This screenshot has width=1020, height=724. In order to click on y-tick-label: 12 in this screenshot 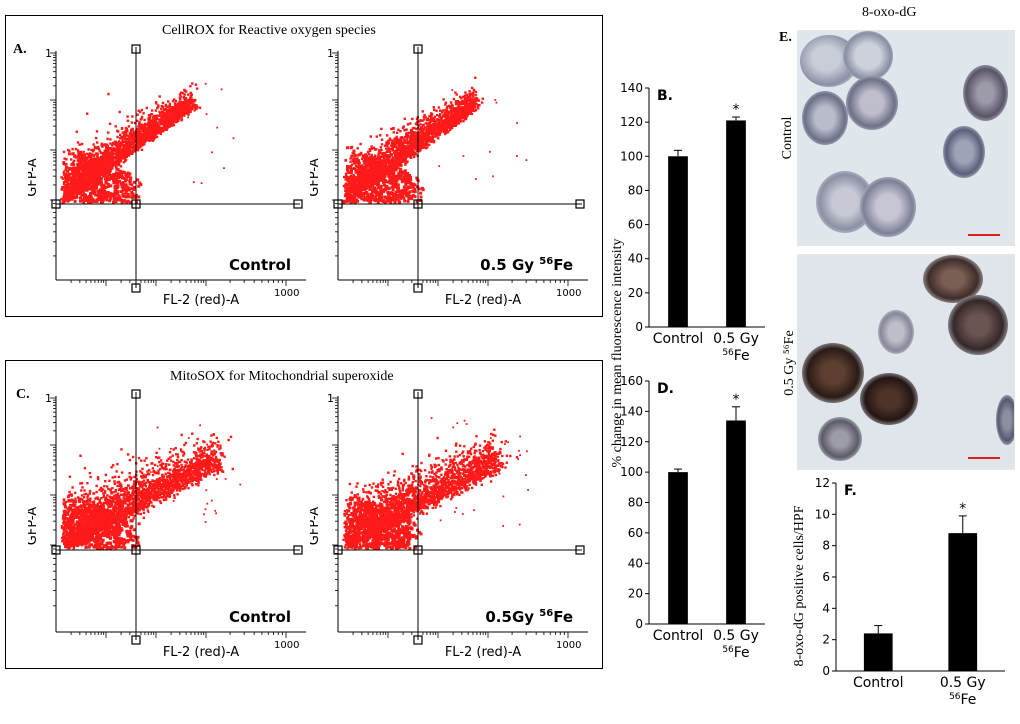, I will do `click(822, 483)`.